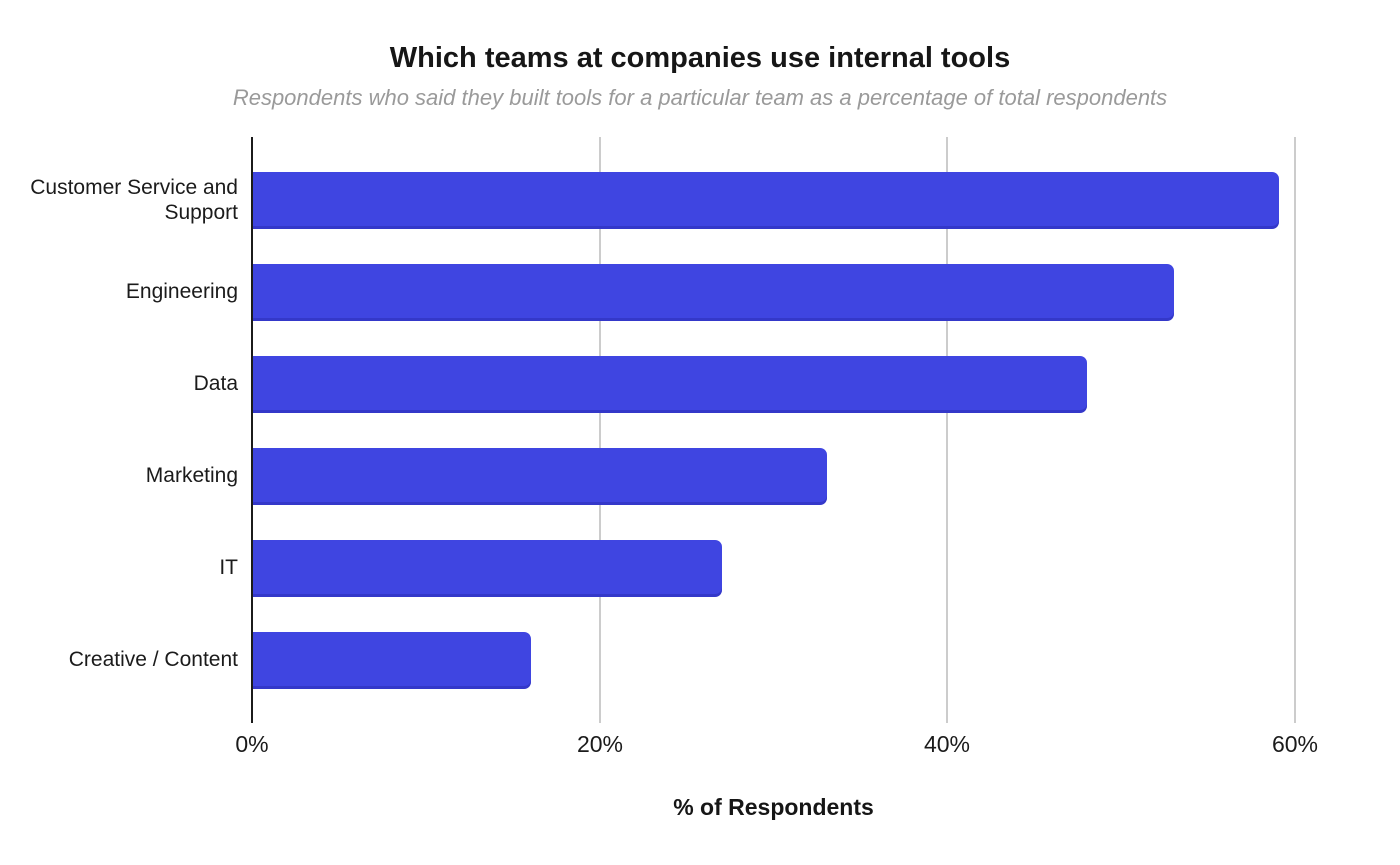  Describe the element at coordinates (947, 430) in the screenshot. I see `gridline-40%` at that location.